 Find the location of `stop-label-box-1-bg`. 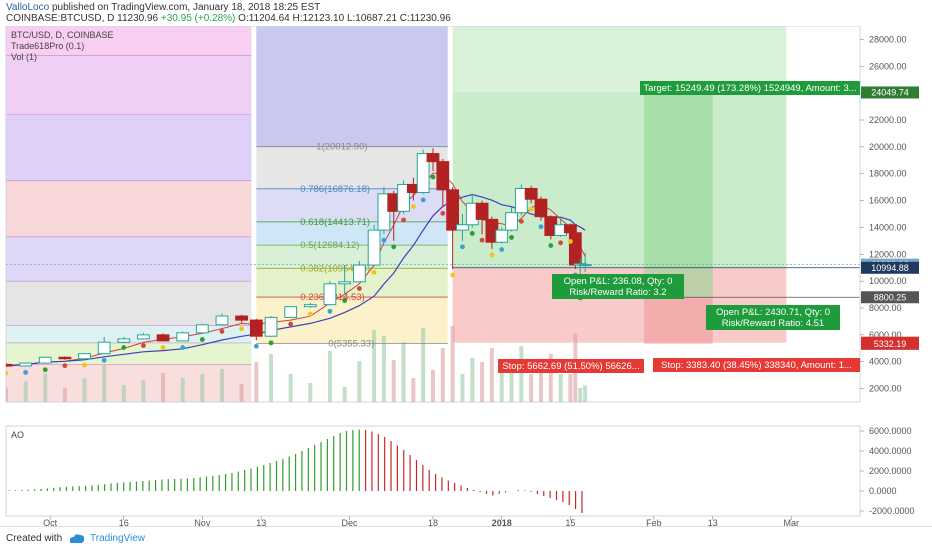

stop-label-box-1-bg is located at coordinates (571, 366).